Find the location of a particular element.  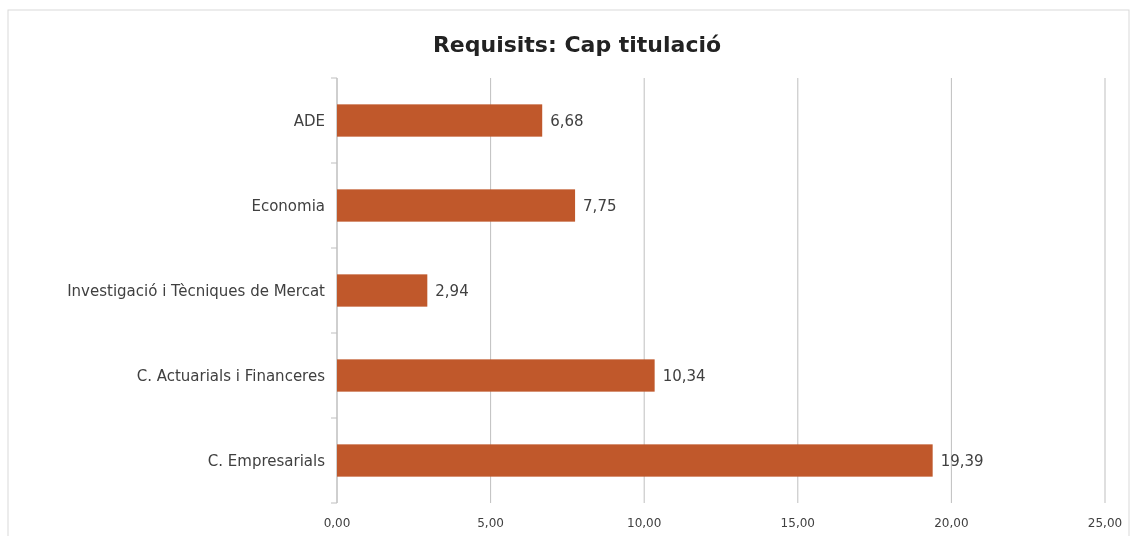

y-tick-label: Investigació i Tècniques de Mercat is located at coordinates (196, 290).